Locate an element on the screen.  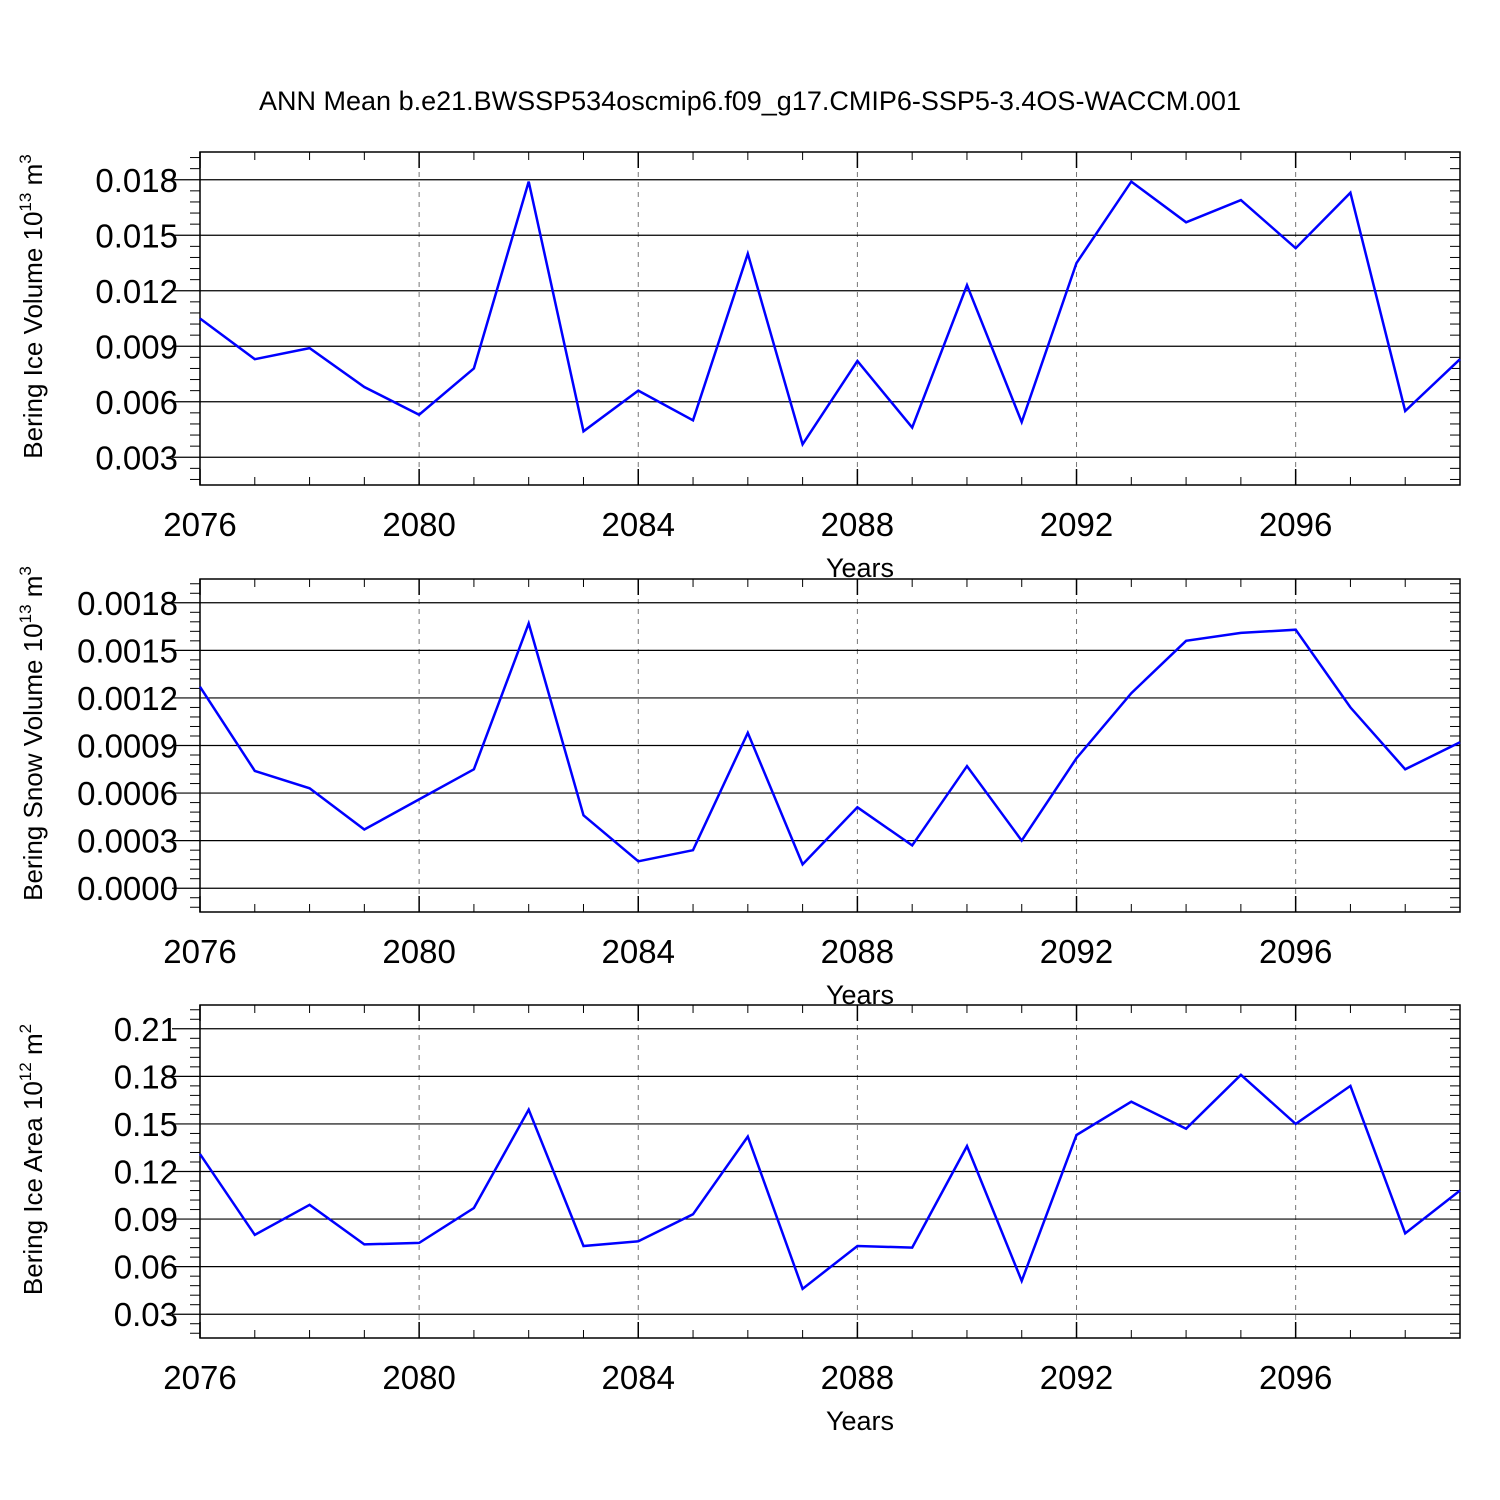
y-tick-label: 0.018 is located at coordinates (136, 180).